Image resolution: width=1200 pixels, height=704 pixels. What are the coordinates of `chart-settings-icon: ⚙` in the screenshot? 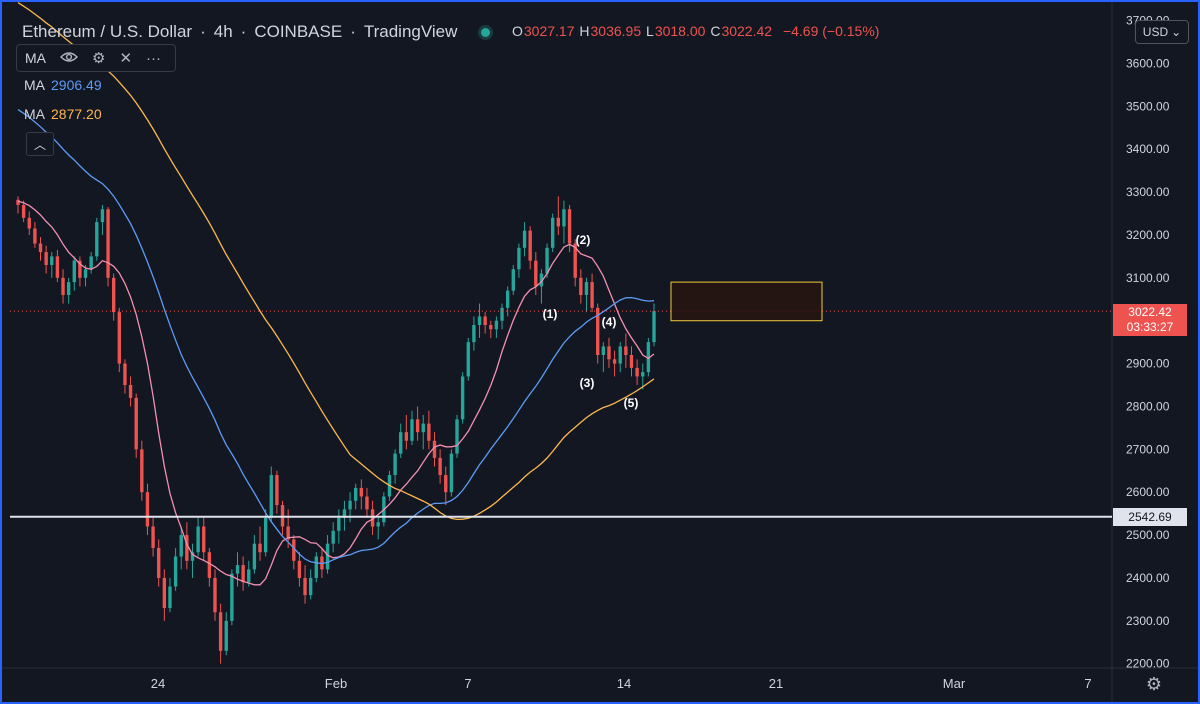 It's located at (1154, 684).